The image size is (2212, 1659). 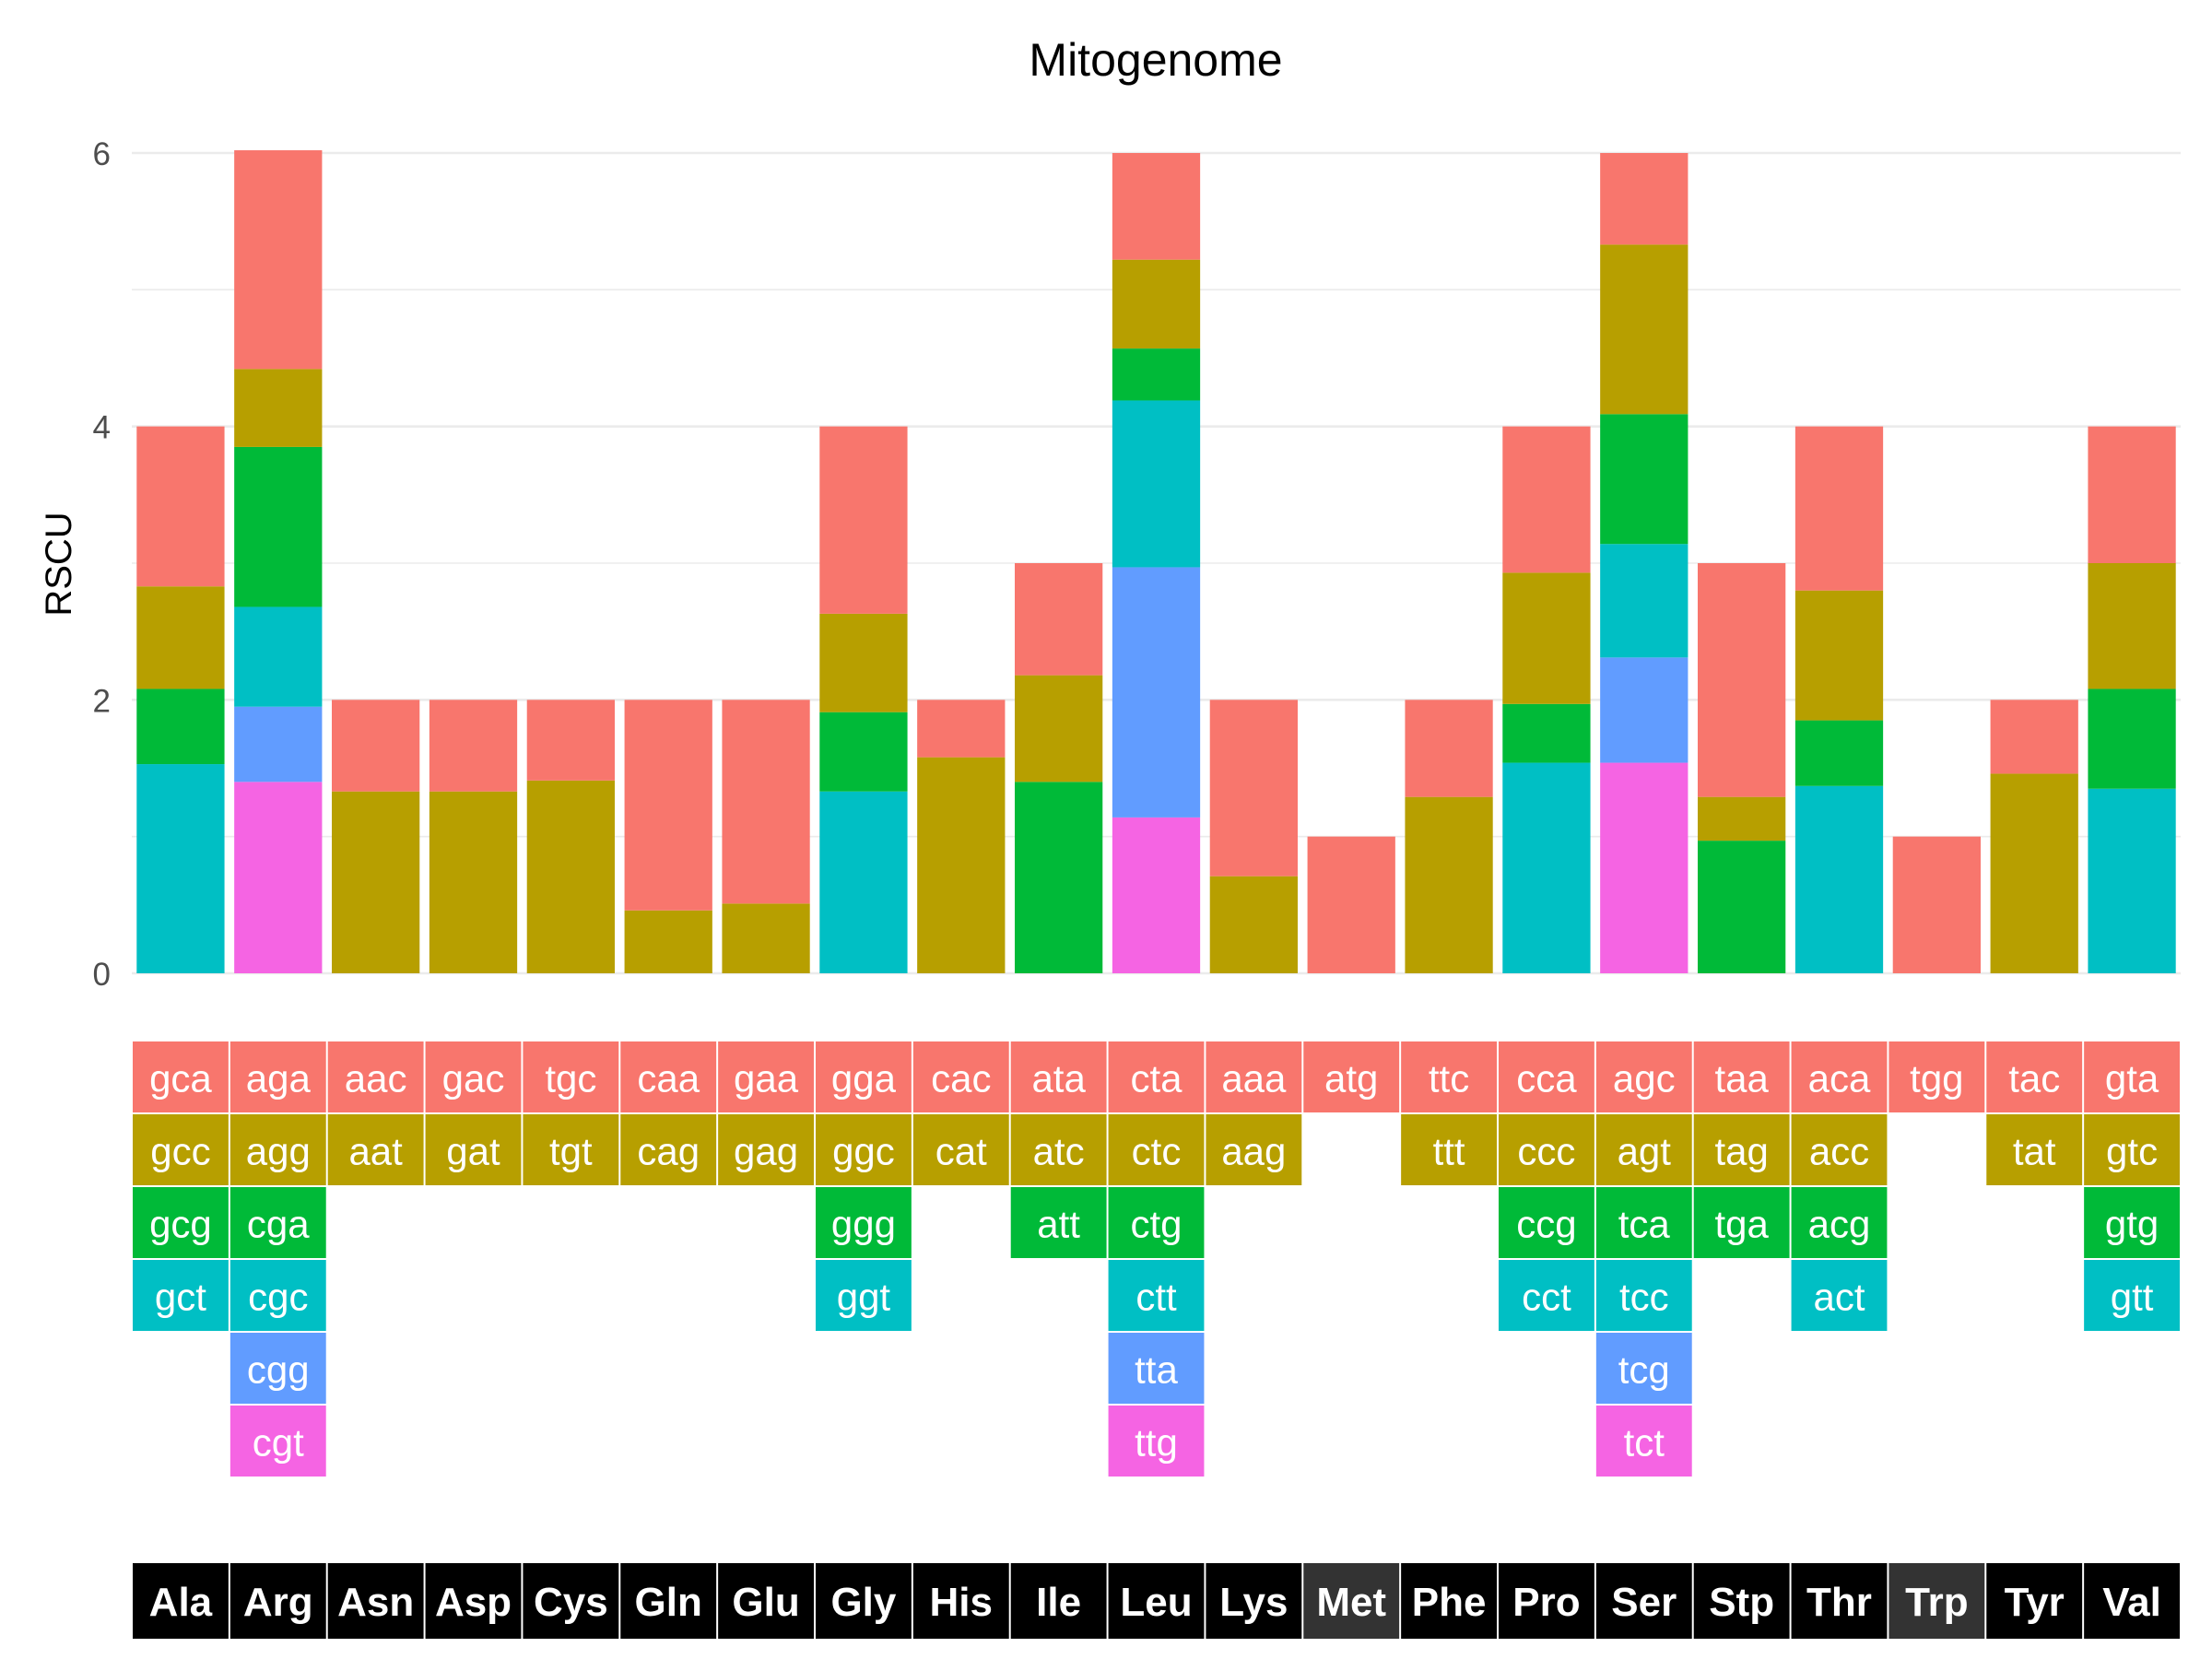 What do you see at coordinates (961, 729) in the screenshot?
I see `bar-segment-cac` at bounding box center [961, 729].